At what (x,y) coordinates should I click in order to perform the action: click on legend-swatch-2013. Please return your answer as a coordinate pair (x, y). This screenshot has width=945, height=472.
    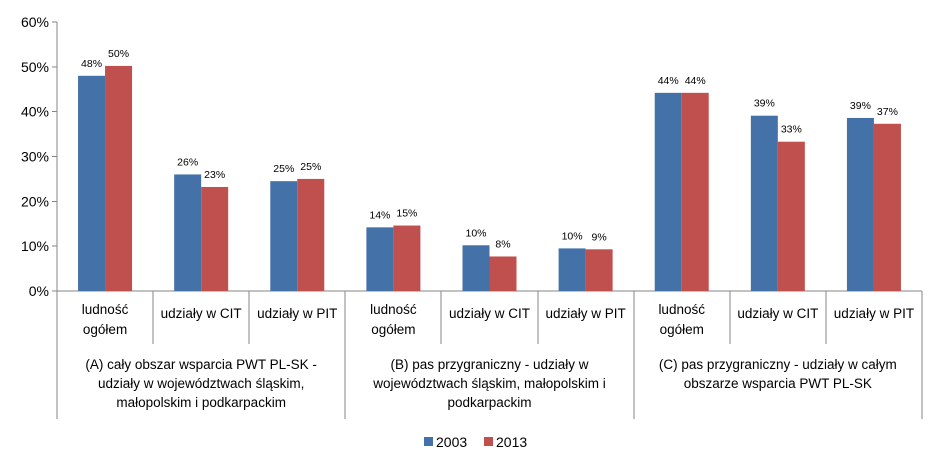
    Looking at the image, I should click on (488, 441).